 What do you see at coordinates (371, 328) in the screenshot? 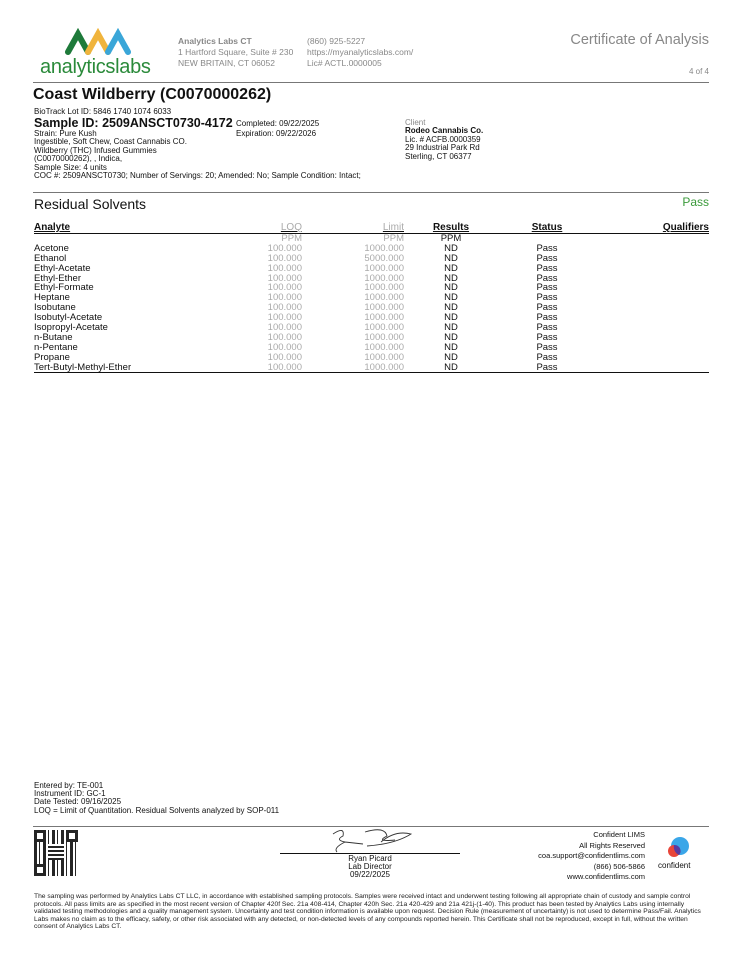
I see `table-row: Isopropyl-Acetate 100.000 1000.000 ND Pass` at bounding box center [371, 328].